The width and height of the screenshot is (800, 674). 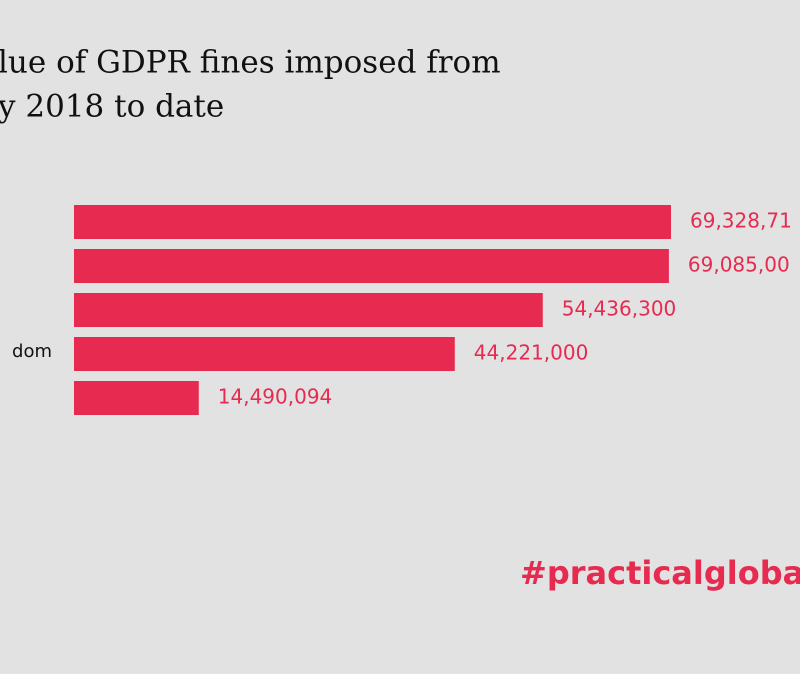 I want to click on chart-title: lue of GDPR fines imposed from, so click(x=250, y=63).